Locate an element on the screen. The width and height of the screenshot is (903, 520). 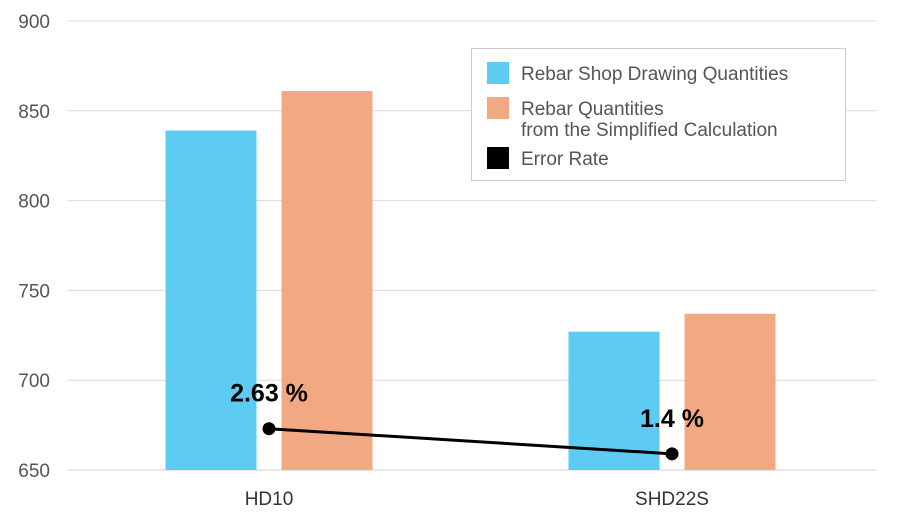
y-tick-label: 750 is located at coordinates (34, 291).